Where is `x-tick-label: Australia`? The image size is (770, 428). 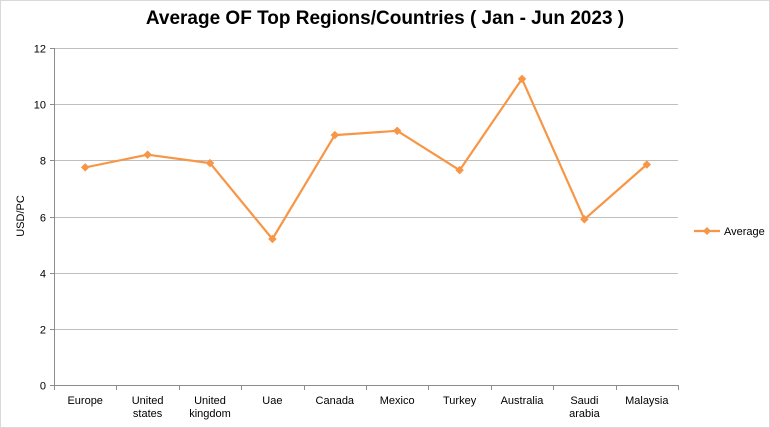 x-tick-label: Australia is located at coordinates (523, 401).